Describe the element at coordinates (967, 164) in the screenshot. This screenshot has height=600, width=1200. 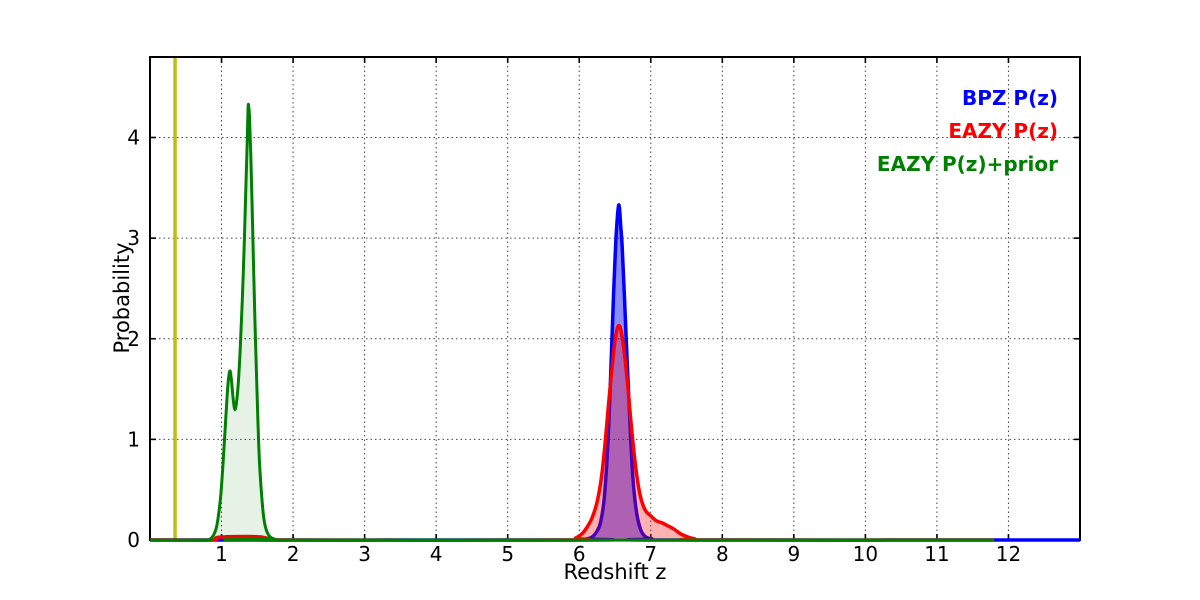
I see `legend-entry-eazy-prior: EAZY P(z)+prior` at that location.